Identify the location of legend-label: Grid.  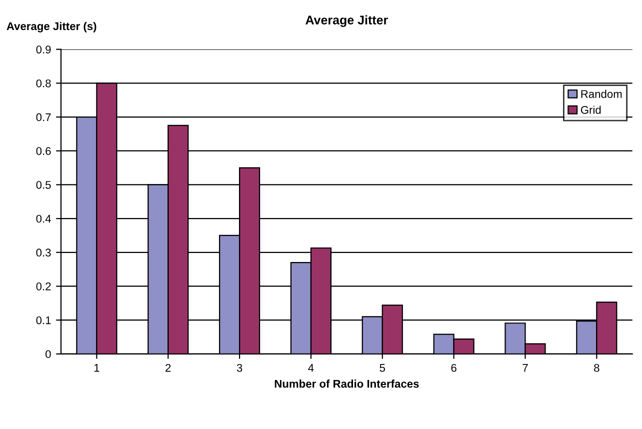
(590, 110).